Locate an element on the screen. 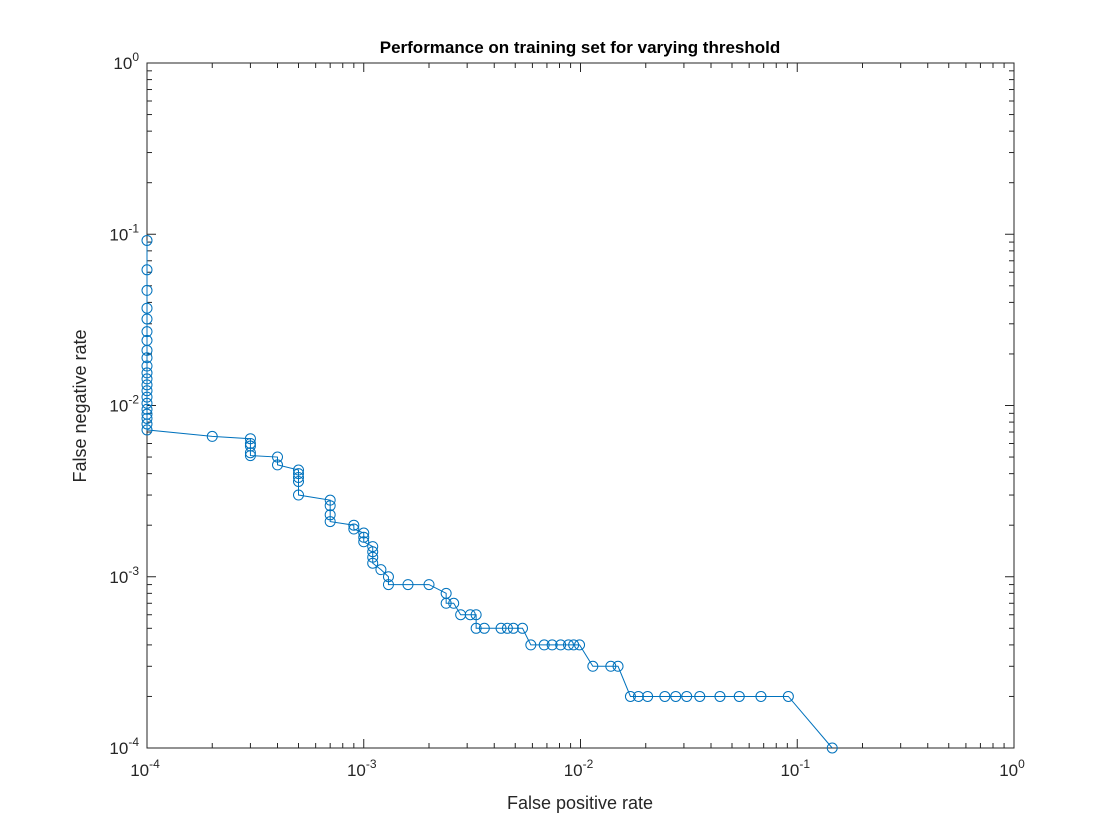 This screenshot has height=840, width=1120. y-tick-label: 10⁻¹ is located at coordinates (124, 232).